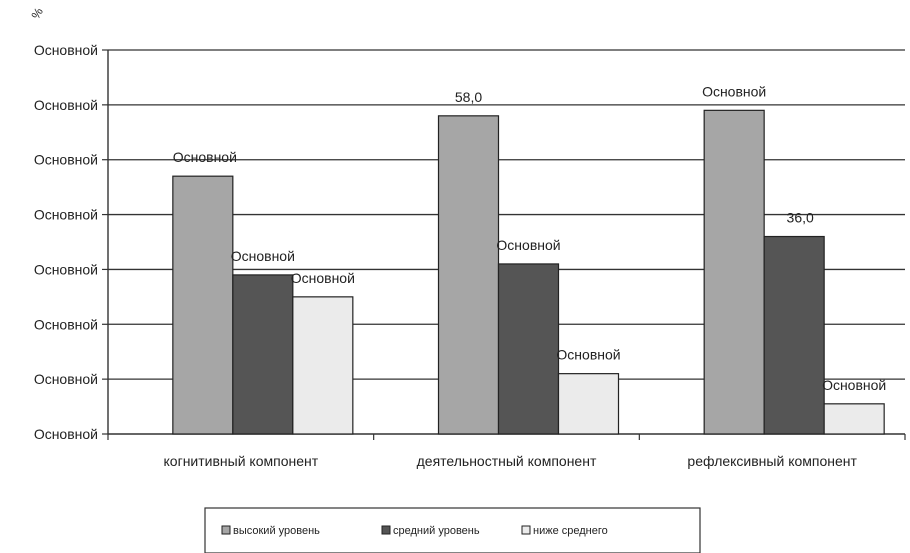 This screenshot has width=910, height=553. What do you see at coordinates (772, 461) in the screenshot?
I see `category-label: рефлексивный компонент` at bounding box center [772, 461].